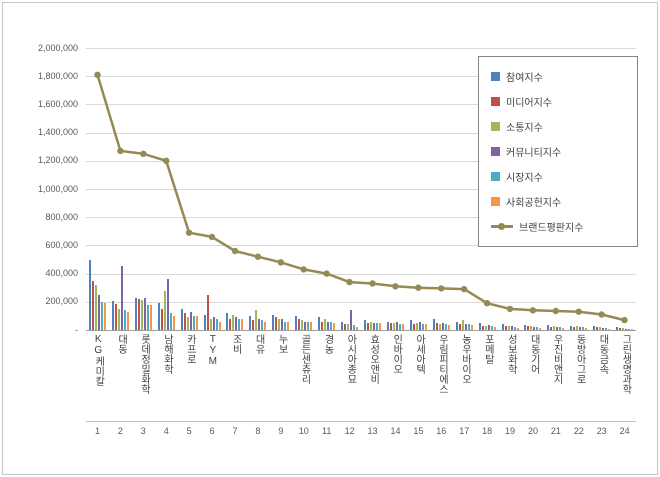 The image size is (660, 477). I want to click on y-axis-tick-label: 400,000, so click(61, 273).